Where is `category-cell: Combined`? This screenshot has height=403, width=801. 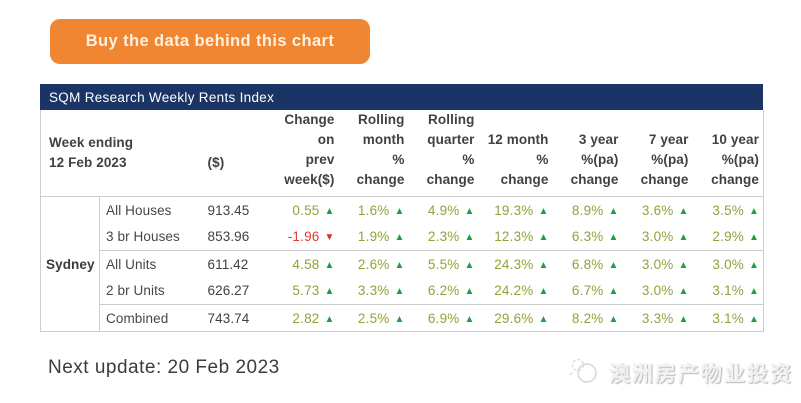 category-cell: Combined is located at coordinates (148, 318).